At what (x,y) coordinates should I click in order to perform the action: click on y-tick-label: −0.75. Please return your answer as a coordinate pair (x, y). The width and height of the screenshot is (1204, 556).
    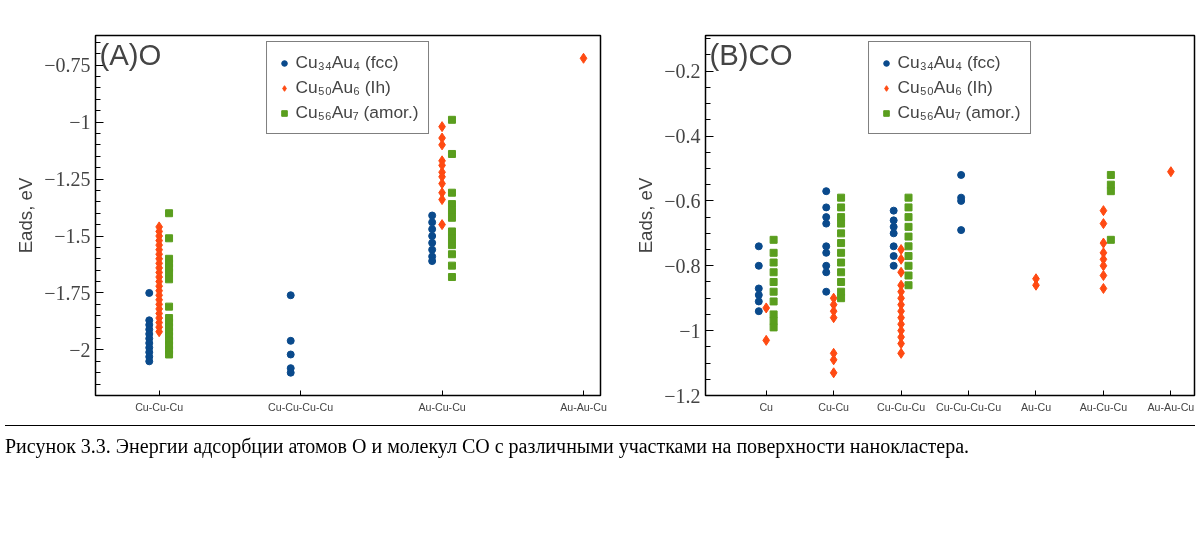
    Looking at the image, I should click on (67, 65).